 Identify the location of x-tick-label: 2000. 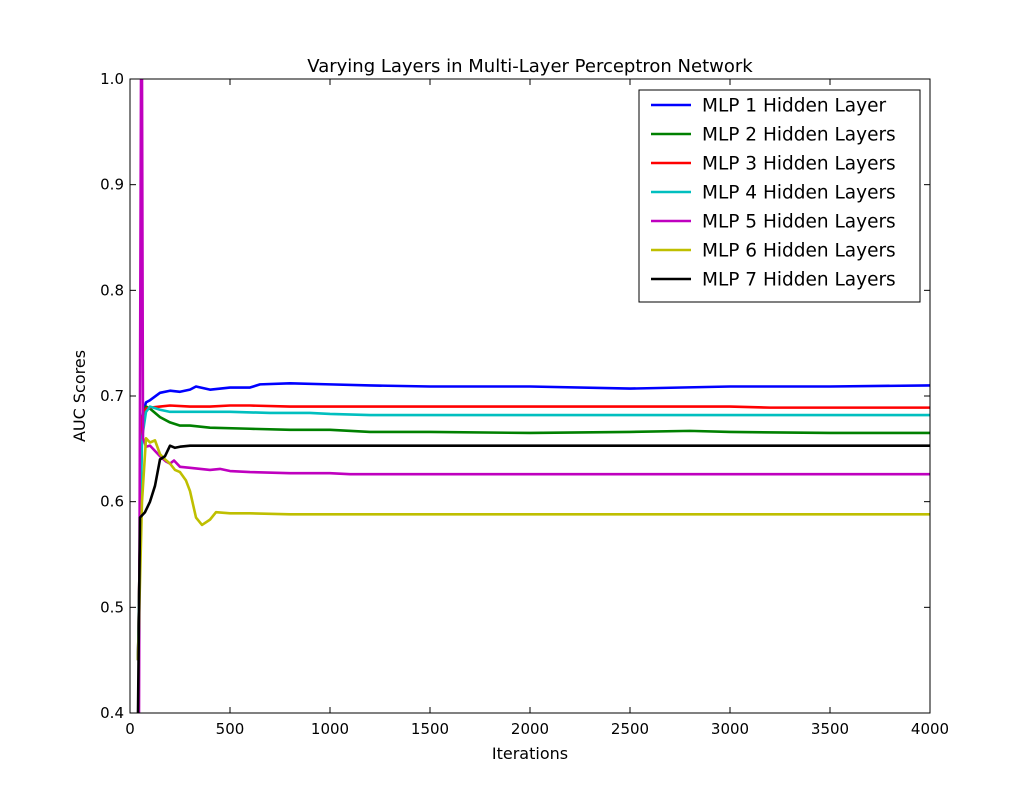
(530, 729).